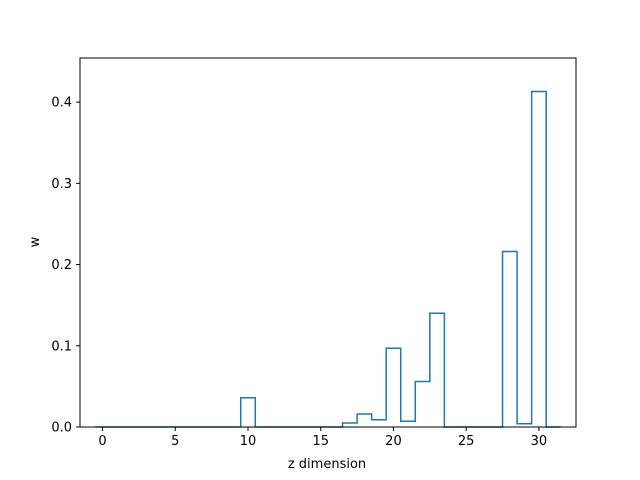  What do you see at coordinates (61, 346) in the screenshot?
I see `y-tick-label: 0.1` at bounding box center [61, 346].